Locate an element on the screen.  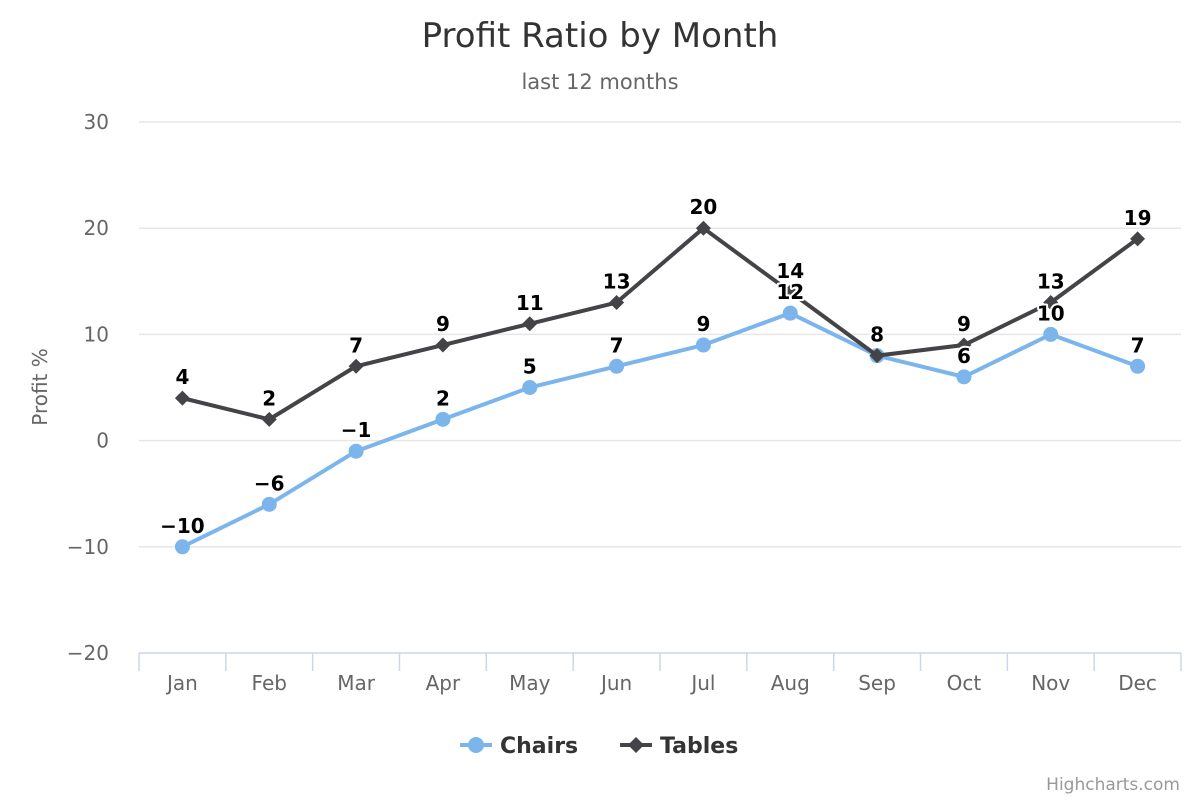
data-label-tables: 14 is located at coordinates (790, 271).